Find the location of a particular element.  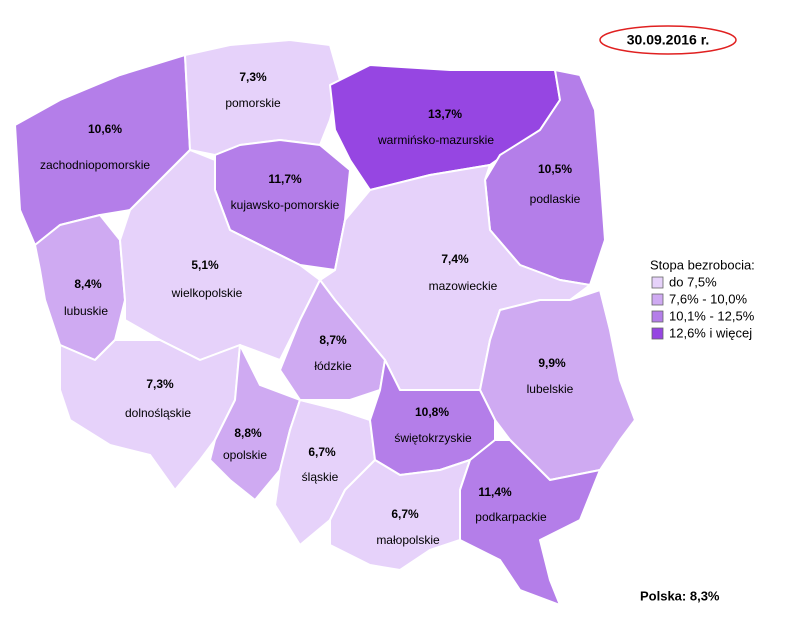

region-name: kujawsko-pomorskie is located at coordinates (285, 205).